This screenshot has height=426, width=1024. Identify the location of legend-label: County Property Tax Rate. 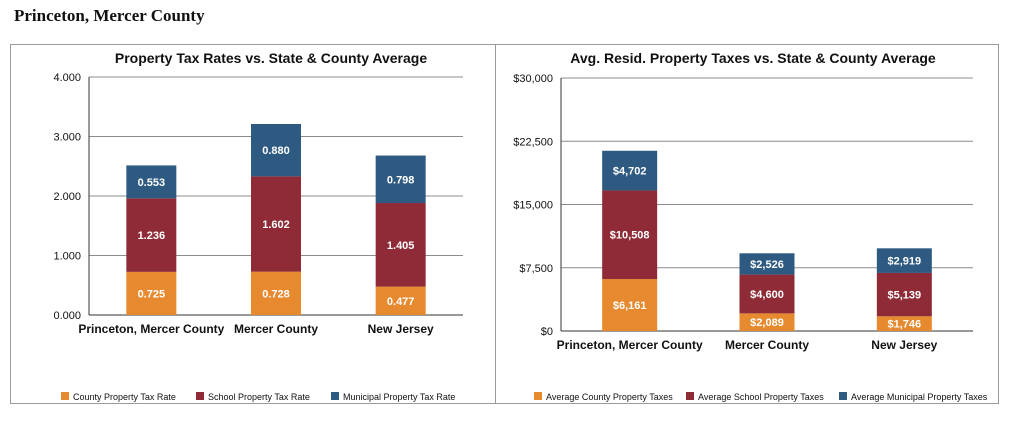
(124, 397).